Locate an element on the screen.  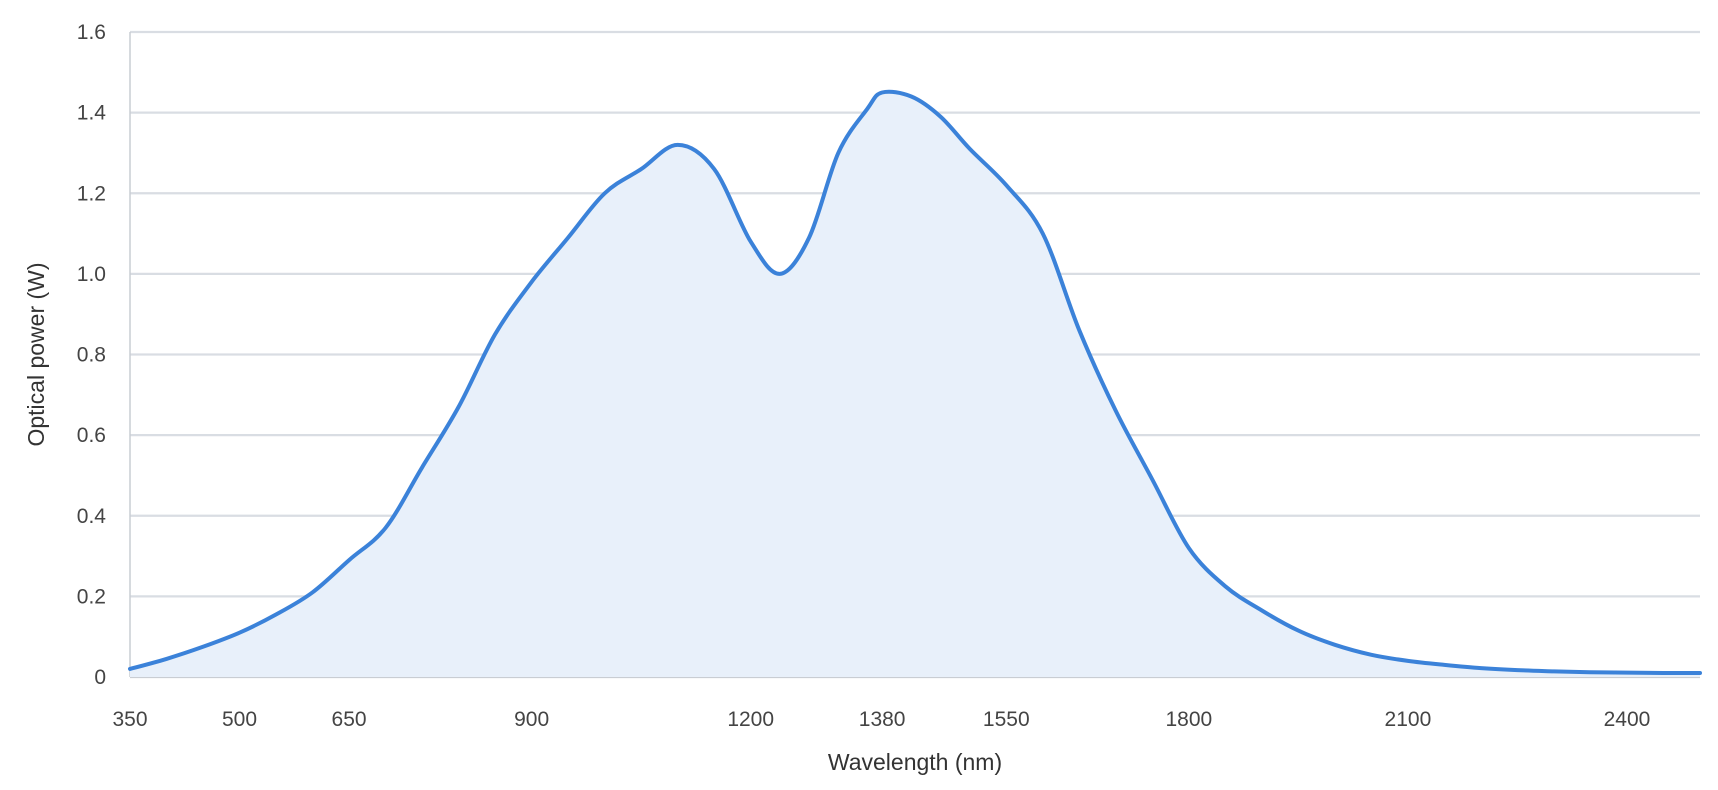
y-tick-label: 1.6 is located at coordinates (91, 32).